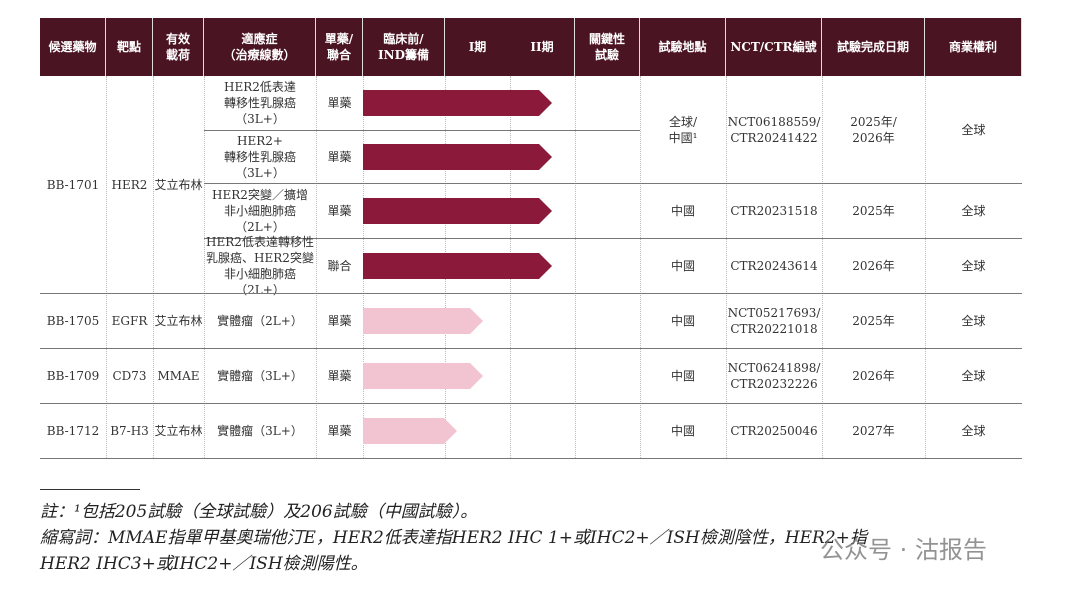 The width and height of the screenshot is (1080, 591). What do you see at coordinates (178, 47) in the screenshot?
I see `column-header: 有效 載荷` at bounding box center [178, 47].